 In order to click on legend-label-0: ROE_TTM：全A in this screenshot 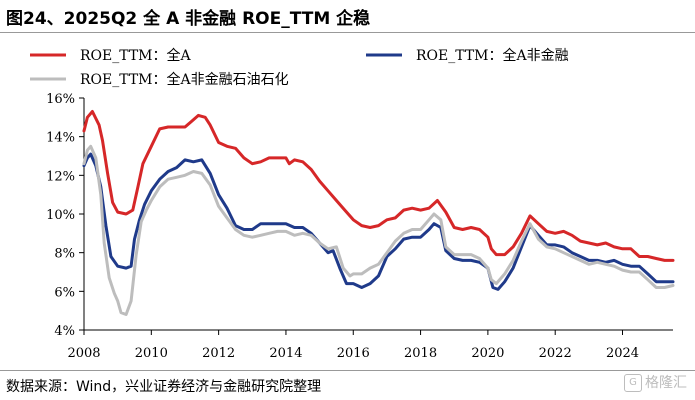, I will do `click(136, 55)`.